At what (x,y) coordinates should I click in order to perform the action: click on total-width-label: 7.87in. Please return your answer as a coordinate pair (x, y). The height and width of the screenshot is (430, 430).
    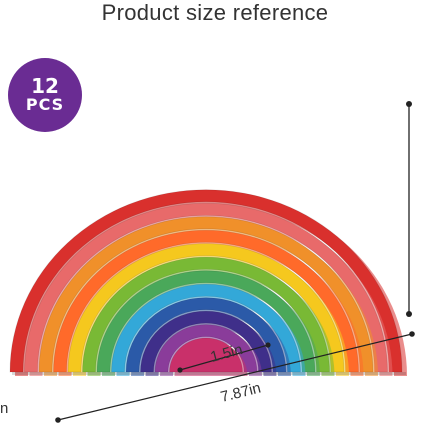
    Looking at the image, I should click on (241, 392).